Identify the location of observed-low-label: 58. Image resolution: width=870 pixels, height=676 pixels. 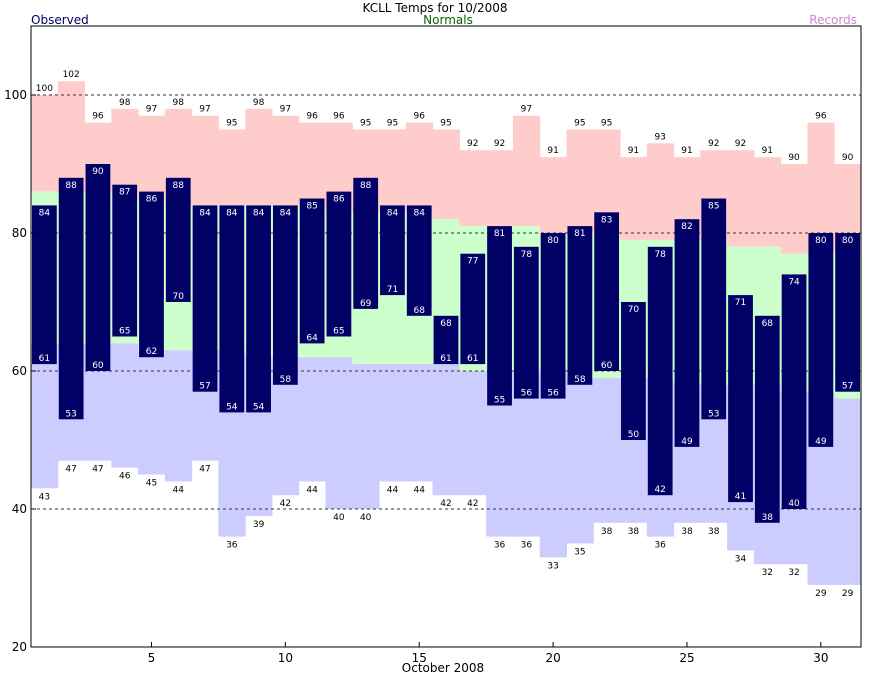
(286, 380).